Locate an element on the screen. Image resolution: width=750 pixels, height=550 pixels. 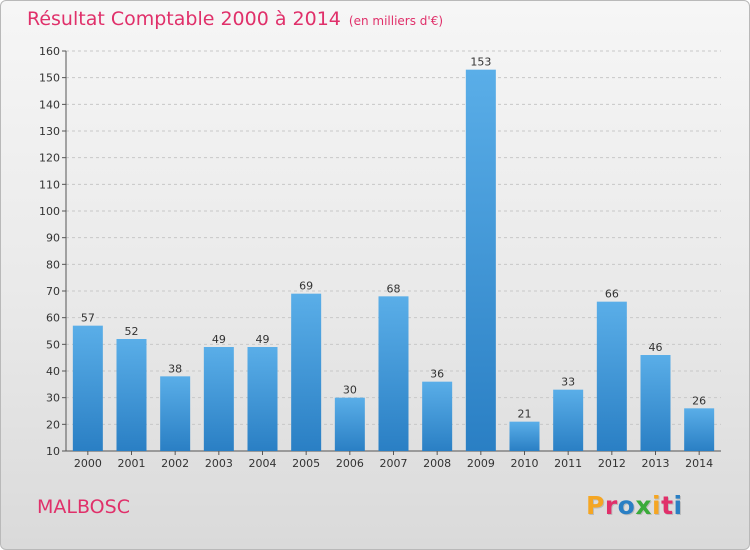
bar-2005 is located at coordinates (306, 372).